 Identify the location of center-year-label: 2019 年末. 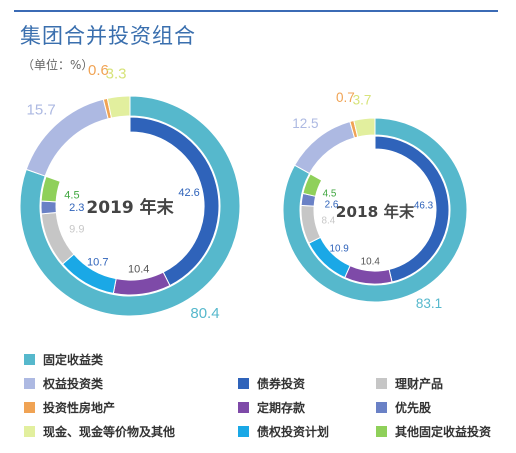
(130, 207).